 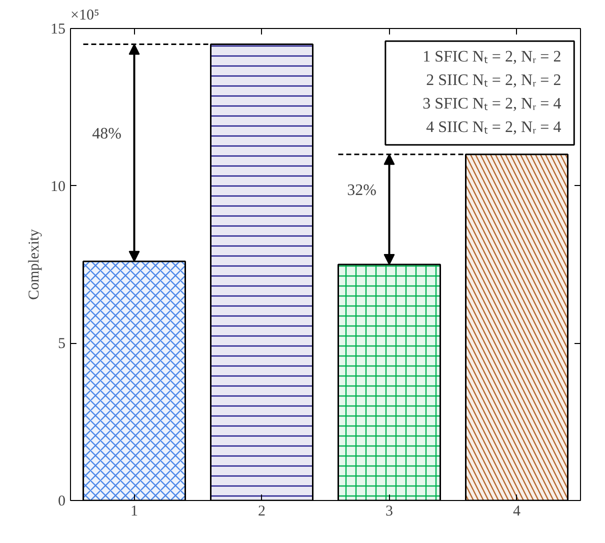 What do you see at coordinates (492, 104) in the screenshot?
I see `annotation: 3 SFIC Nₜ = 2, Nᵣ = 4` at bounding box center [492, 104].